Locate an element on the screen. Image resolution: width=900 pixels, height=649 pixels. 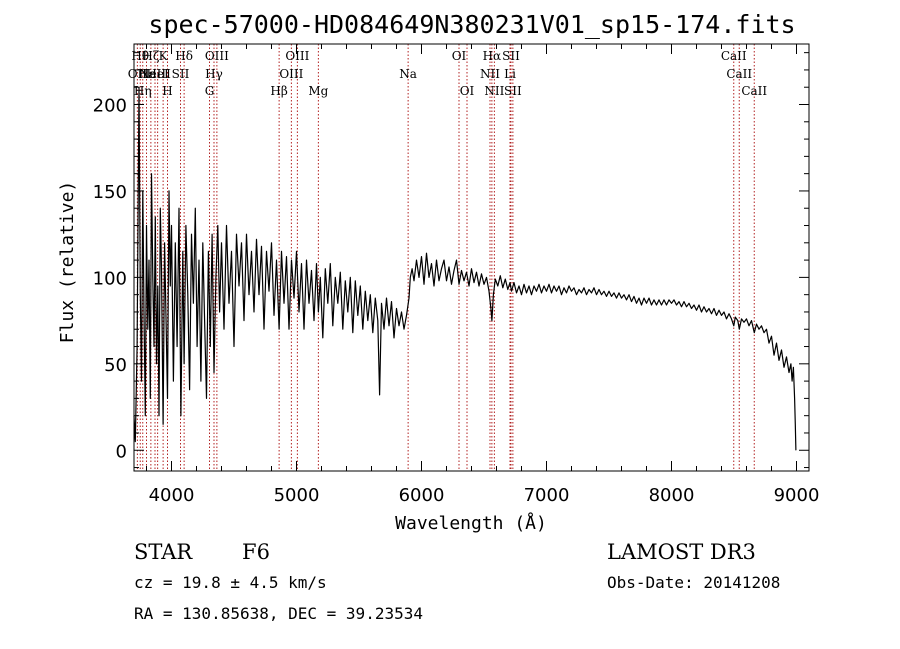
spectral-line-label: Hη is located at coordinates (143, 91).